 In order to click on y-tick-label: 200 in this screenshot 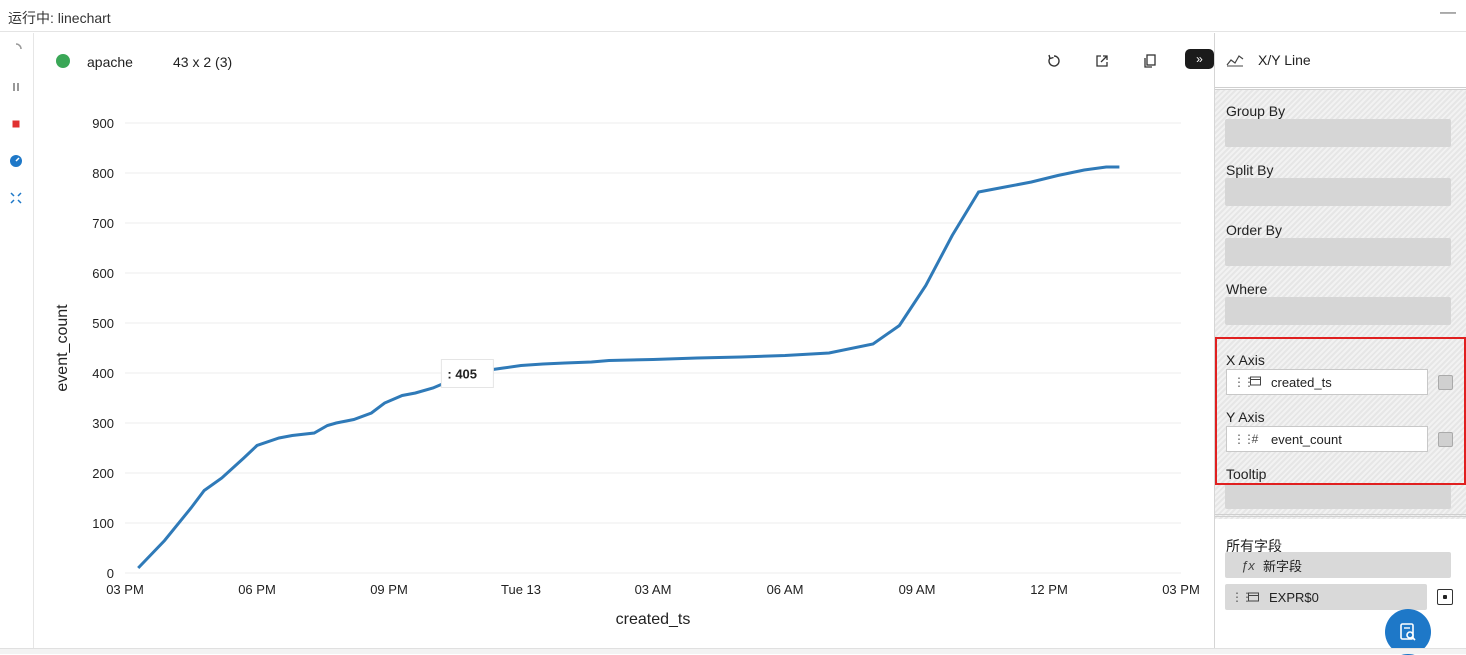, I will do `click(103, 473)`.